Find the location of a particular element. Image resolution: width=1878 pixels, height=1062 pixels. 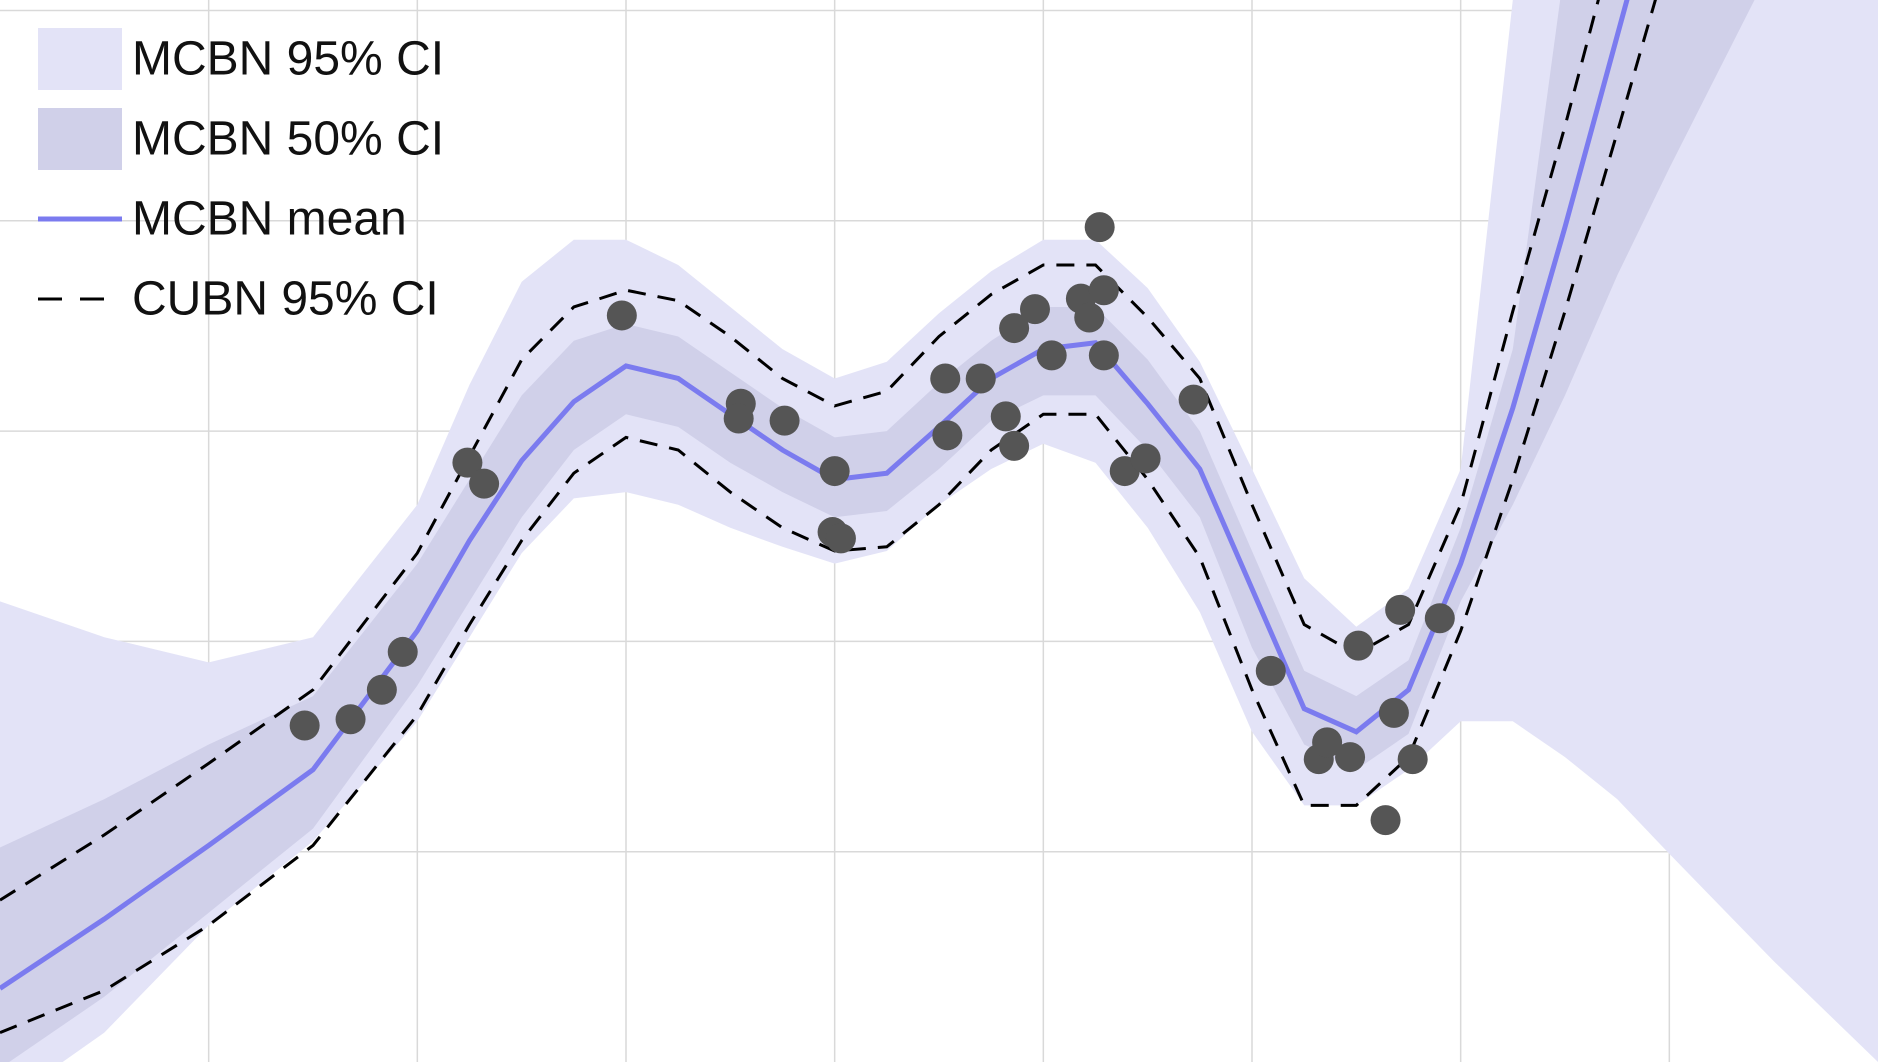

legend-label: MCBN mean is located at coordinates (269, 219).